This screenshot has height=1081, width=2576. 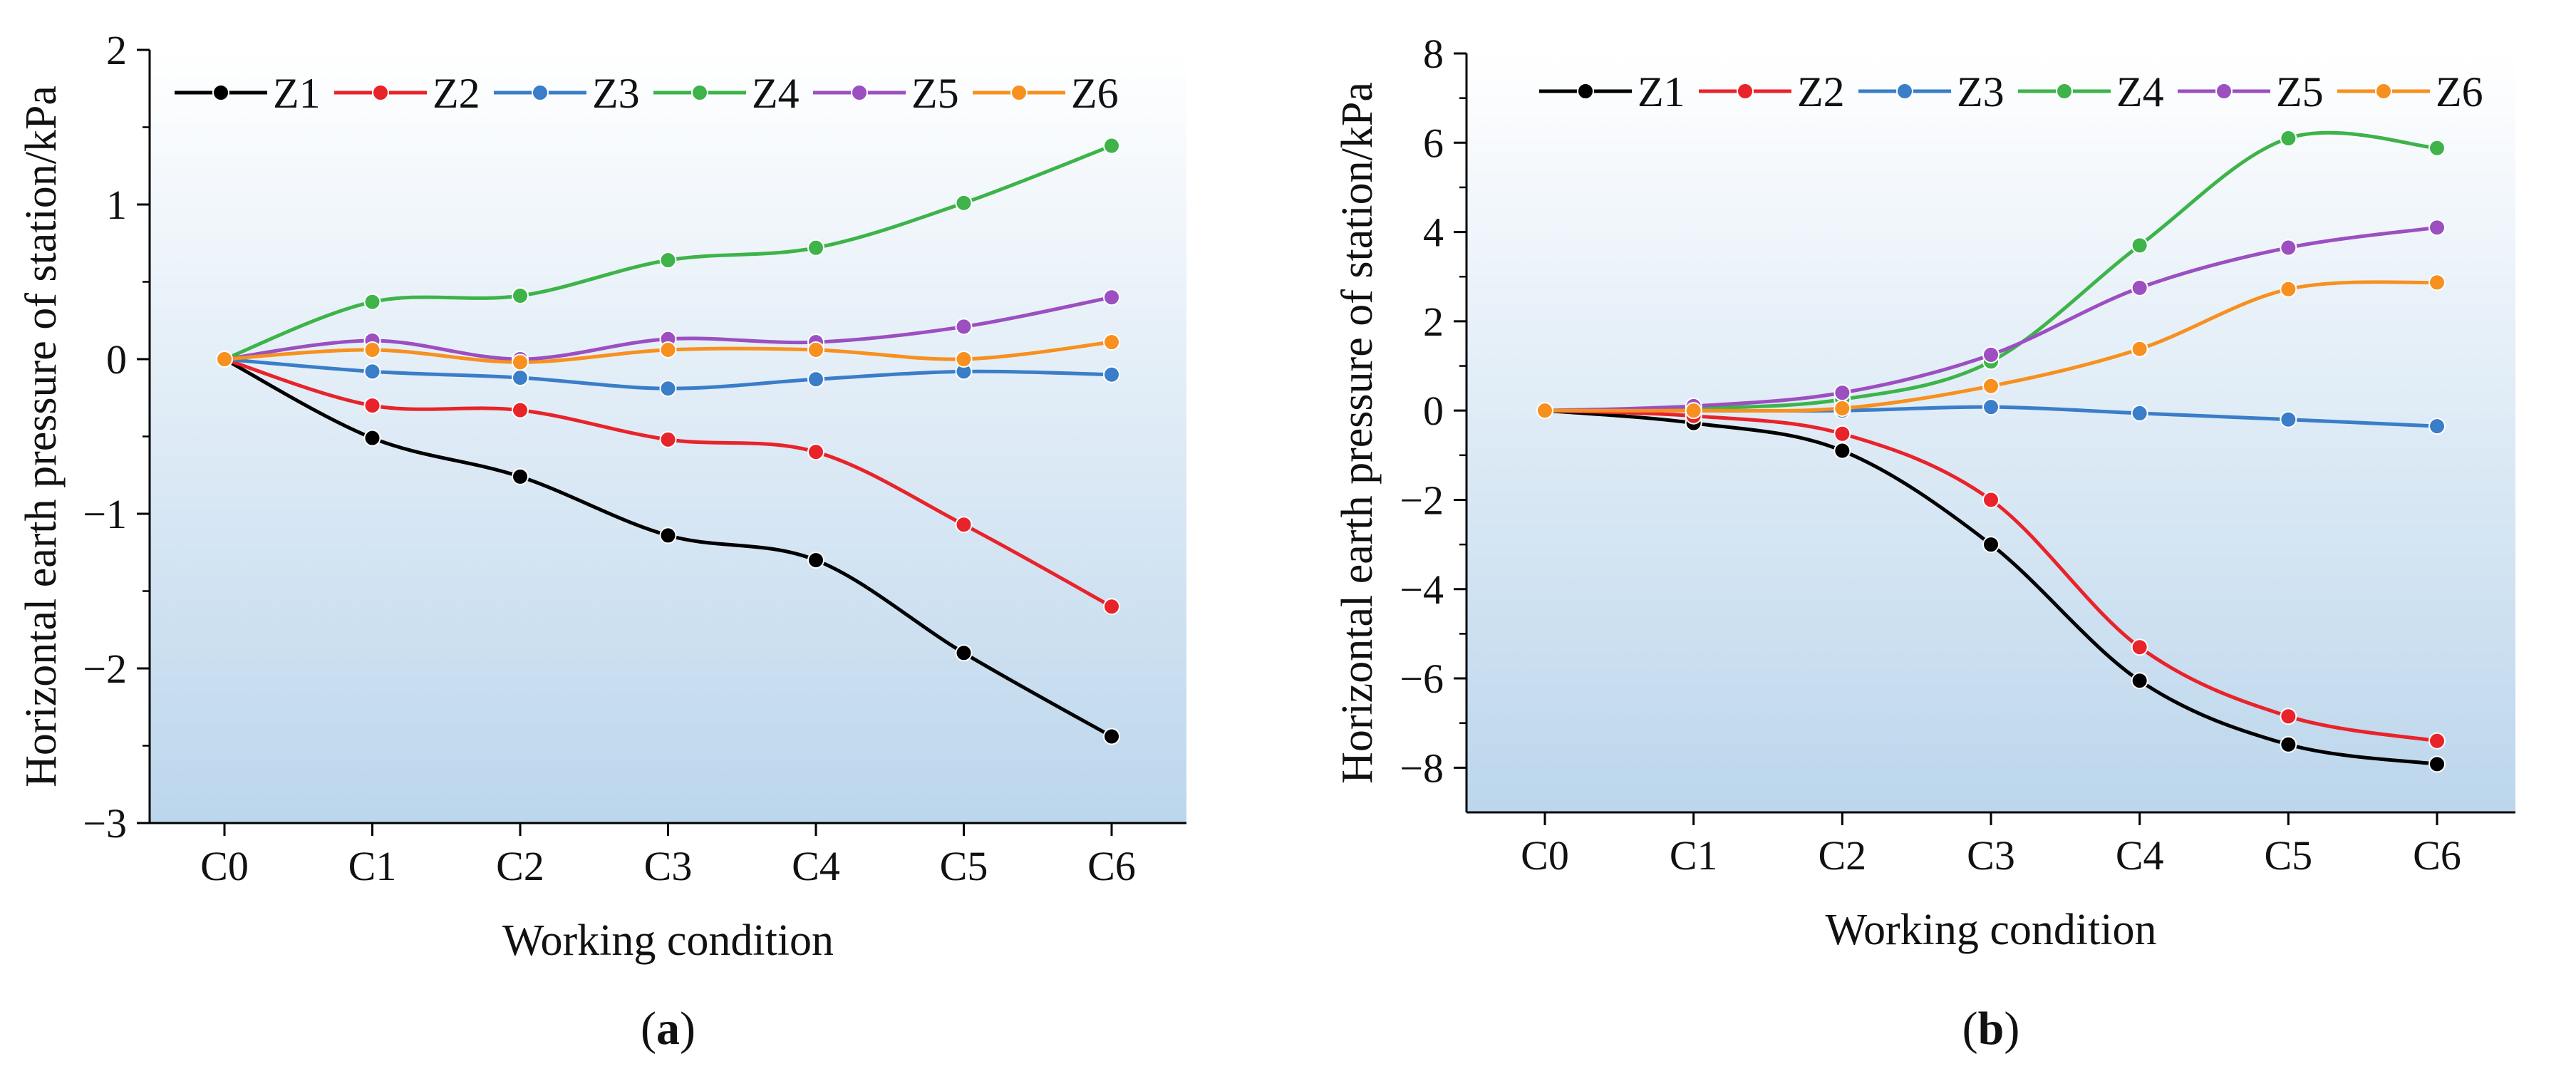 What do you see at coordinates (373, 866) in the screenshot?
I see `x-tick-label-c1: C1` at bounding box center [373, 866].